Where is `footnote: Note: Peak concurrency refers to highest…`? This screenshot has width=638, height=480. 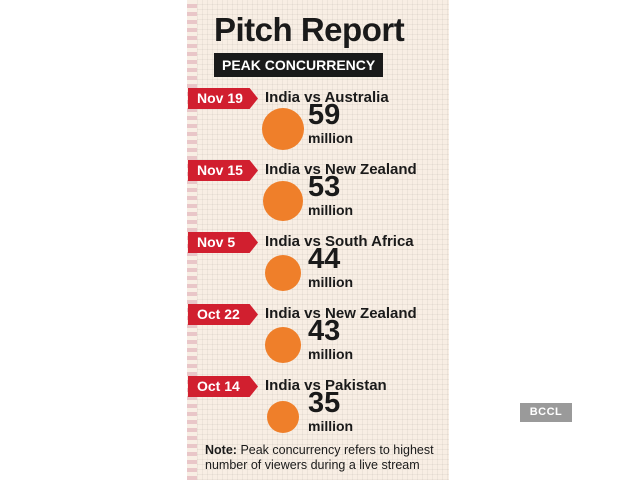 footnote: Note: Peak concurrency refers to highest… is located at coordinates (325, 458).